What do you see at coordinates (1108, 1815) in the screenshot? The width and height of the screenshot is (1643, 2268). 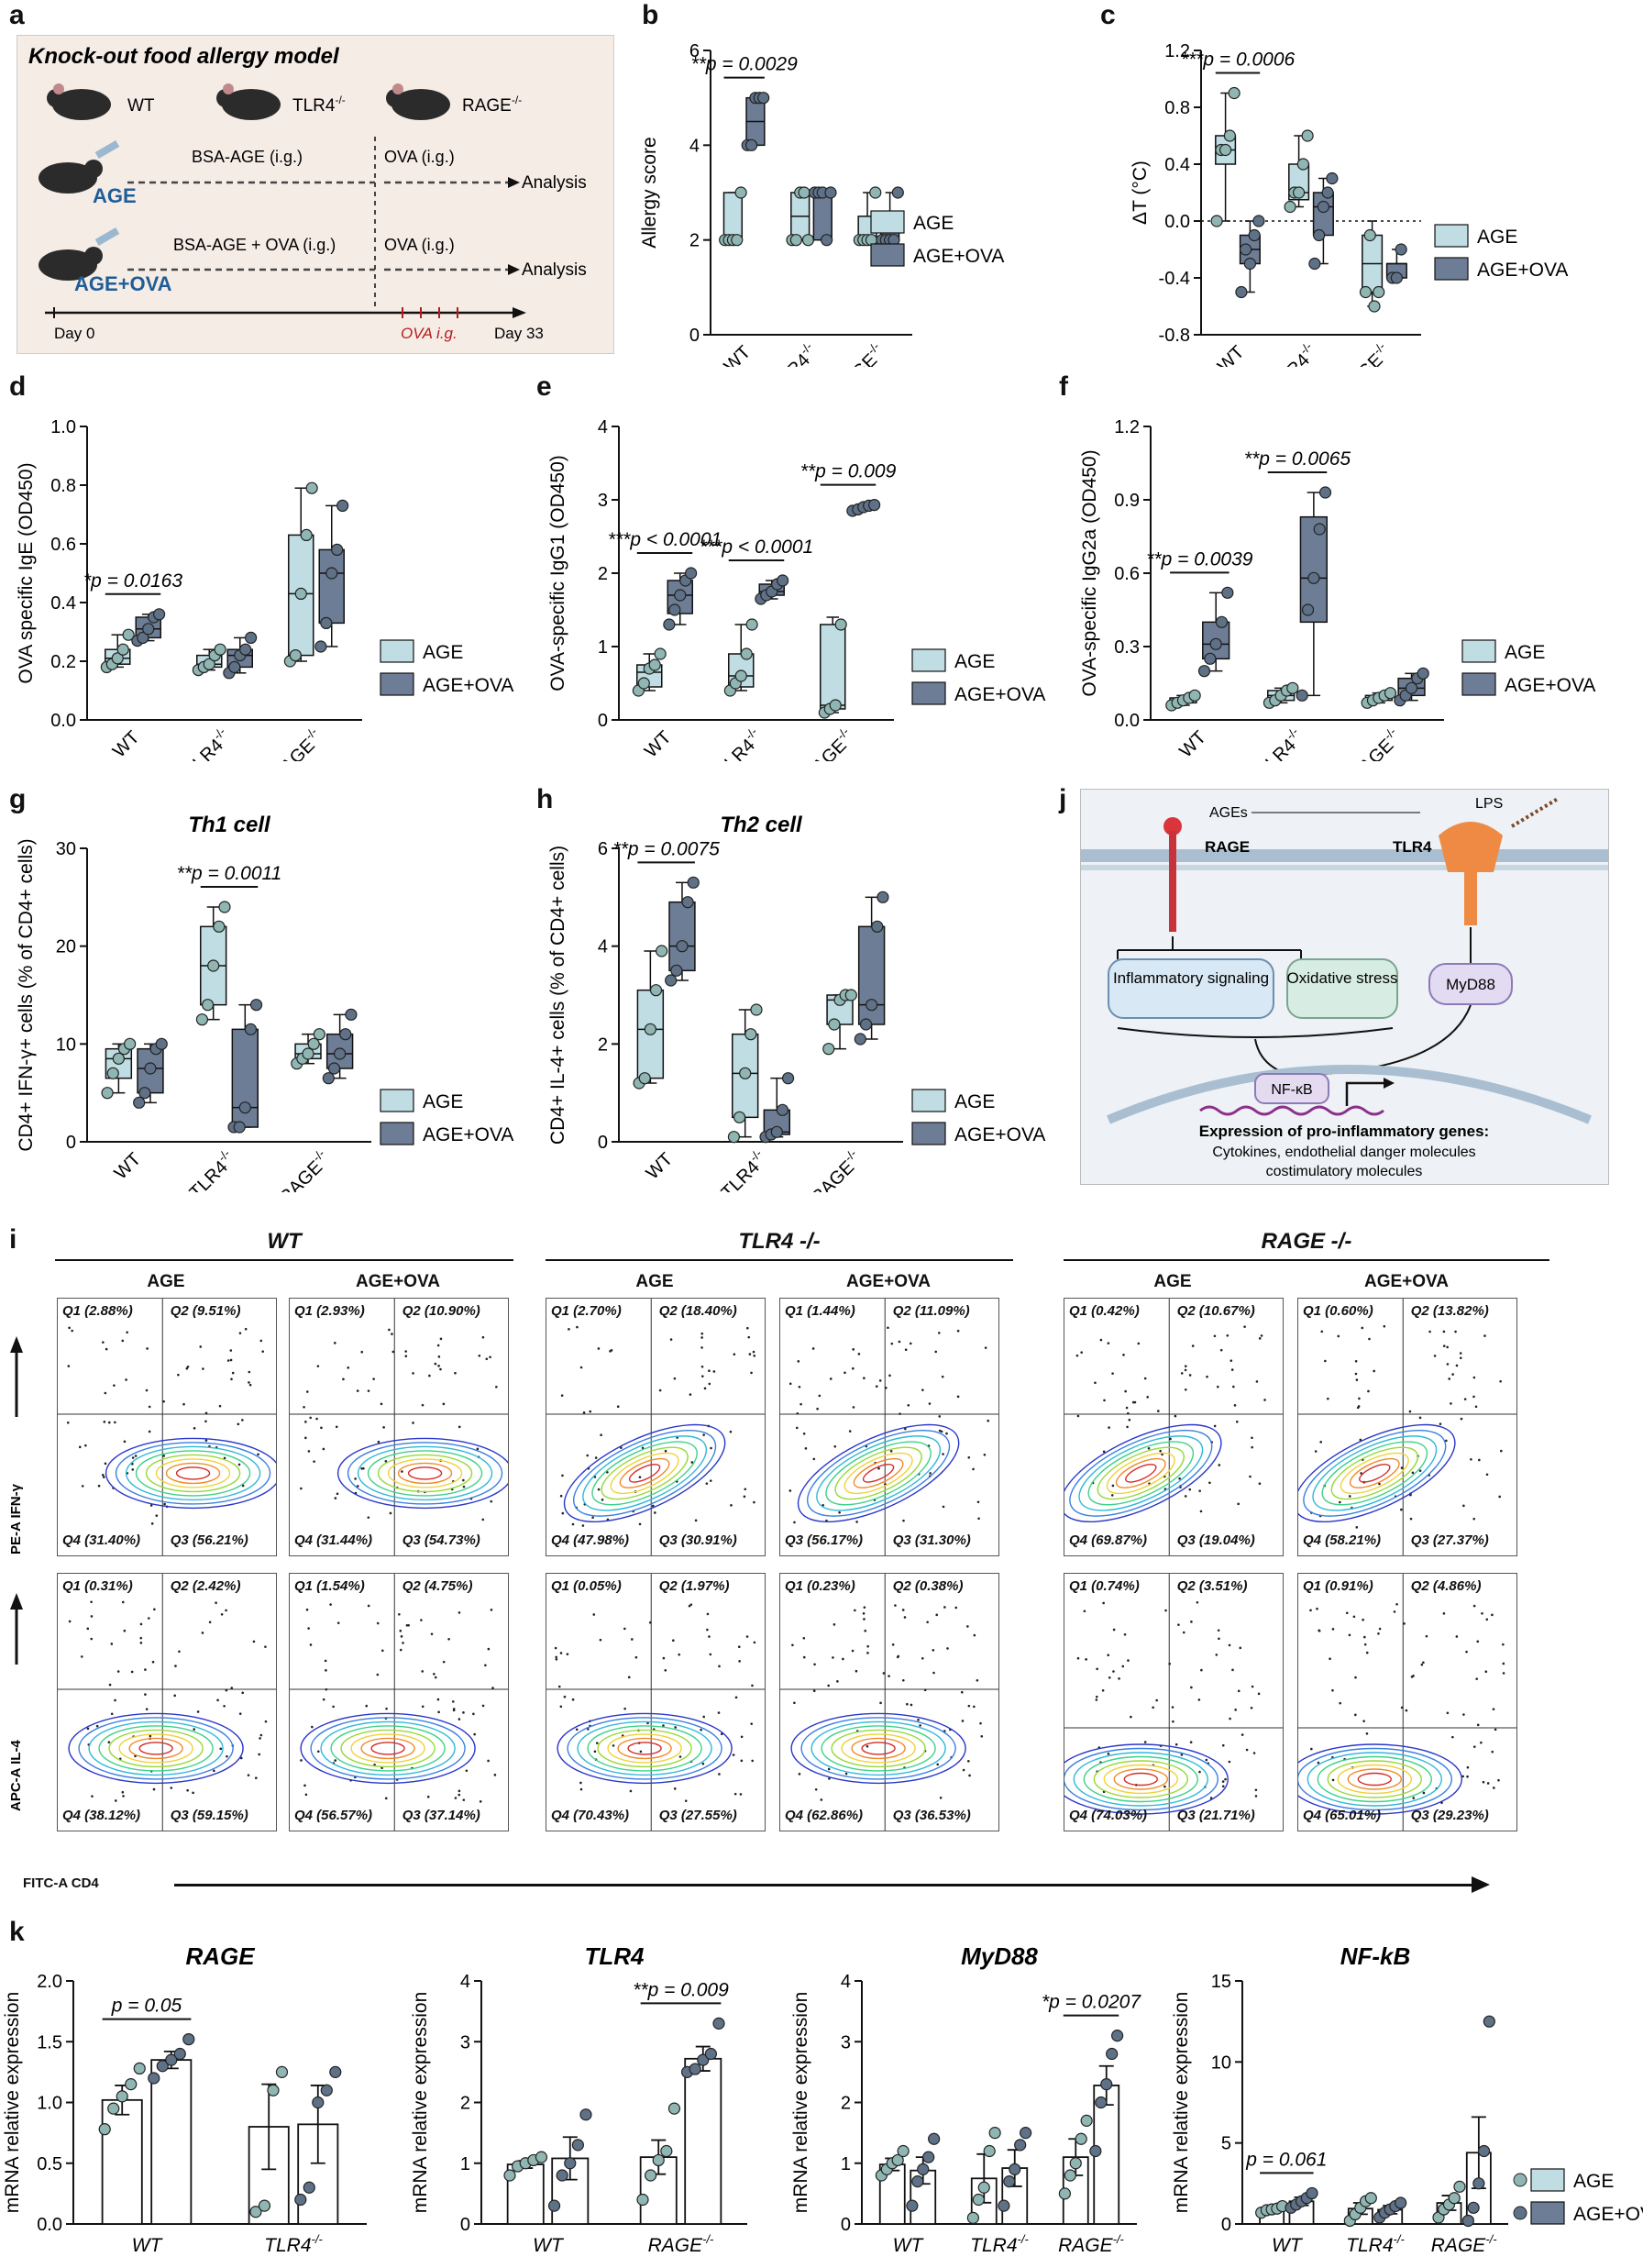 I see `flow-quadrant-label-q4: Q4 (74.03%)` at bounding box center [1108, 1815].